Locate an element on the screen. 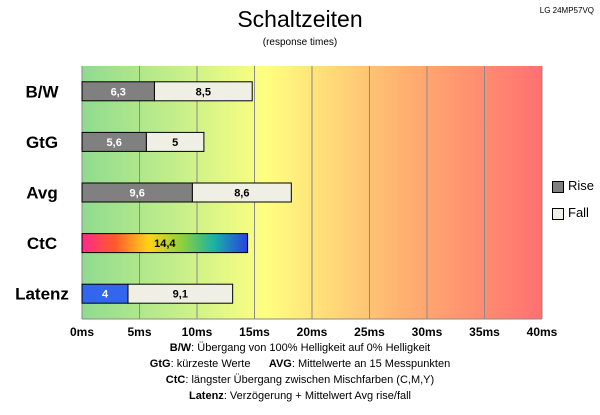 The width and height of the screenshot is (600, 415). legend-fall-label: Fall is located at coordinates (578, 212).